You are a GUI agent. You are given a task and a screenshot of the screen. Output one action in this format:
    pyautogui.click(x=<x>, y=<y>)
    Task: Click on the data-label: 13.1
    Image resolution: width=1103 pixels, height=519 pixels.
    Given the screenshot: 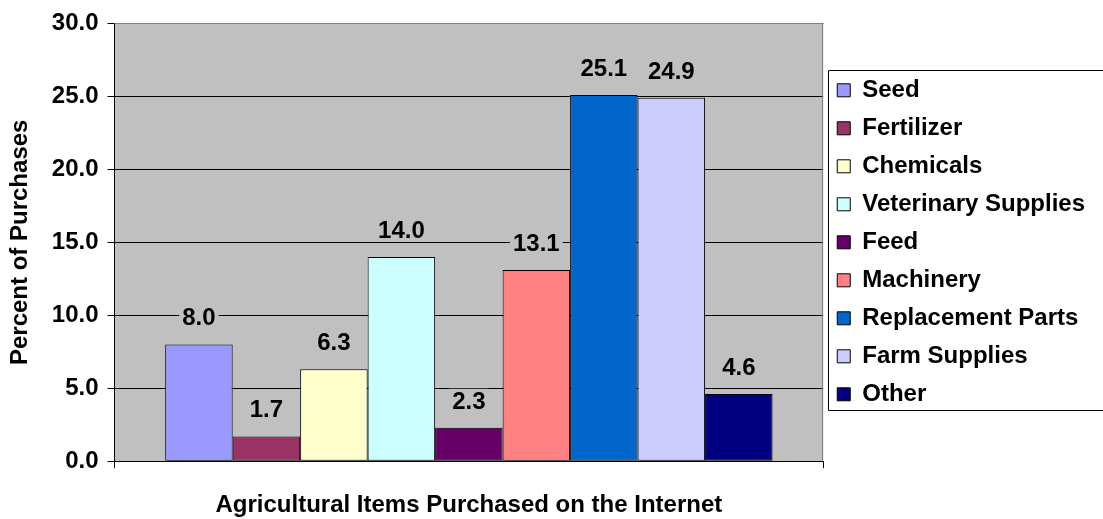 What is the action you would take?
    pyautogui.click(x=536, y=243)
    